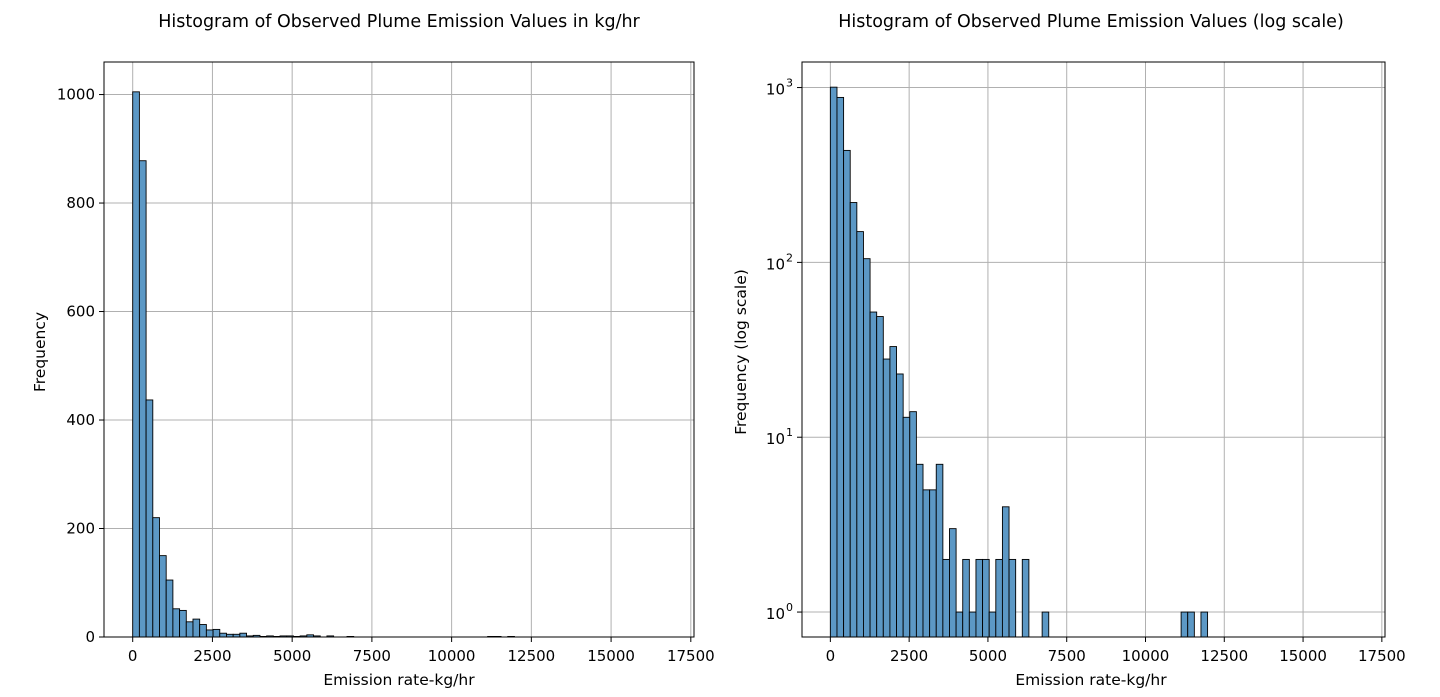  I want to click on y-tick-label: 0, so click(90, 637).